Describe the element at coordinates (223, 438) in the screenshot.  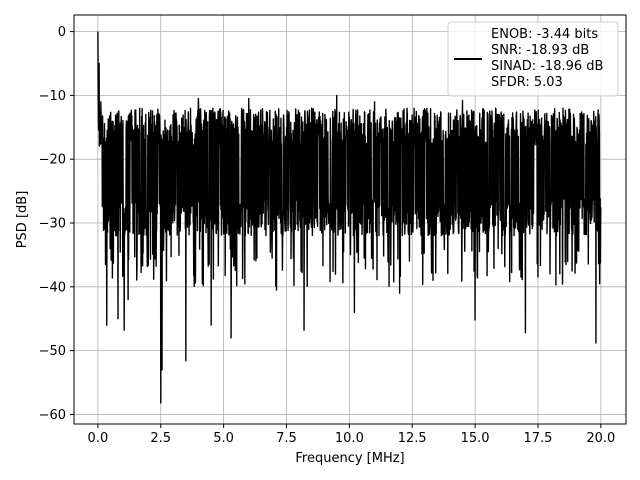
I see `x-tick-label: 5.0` at that location.